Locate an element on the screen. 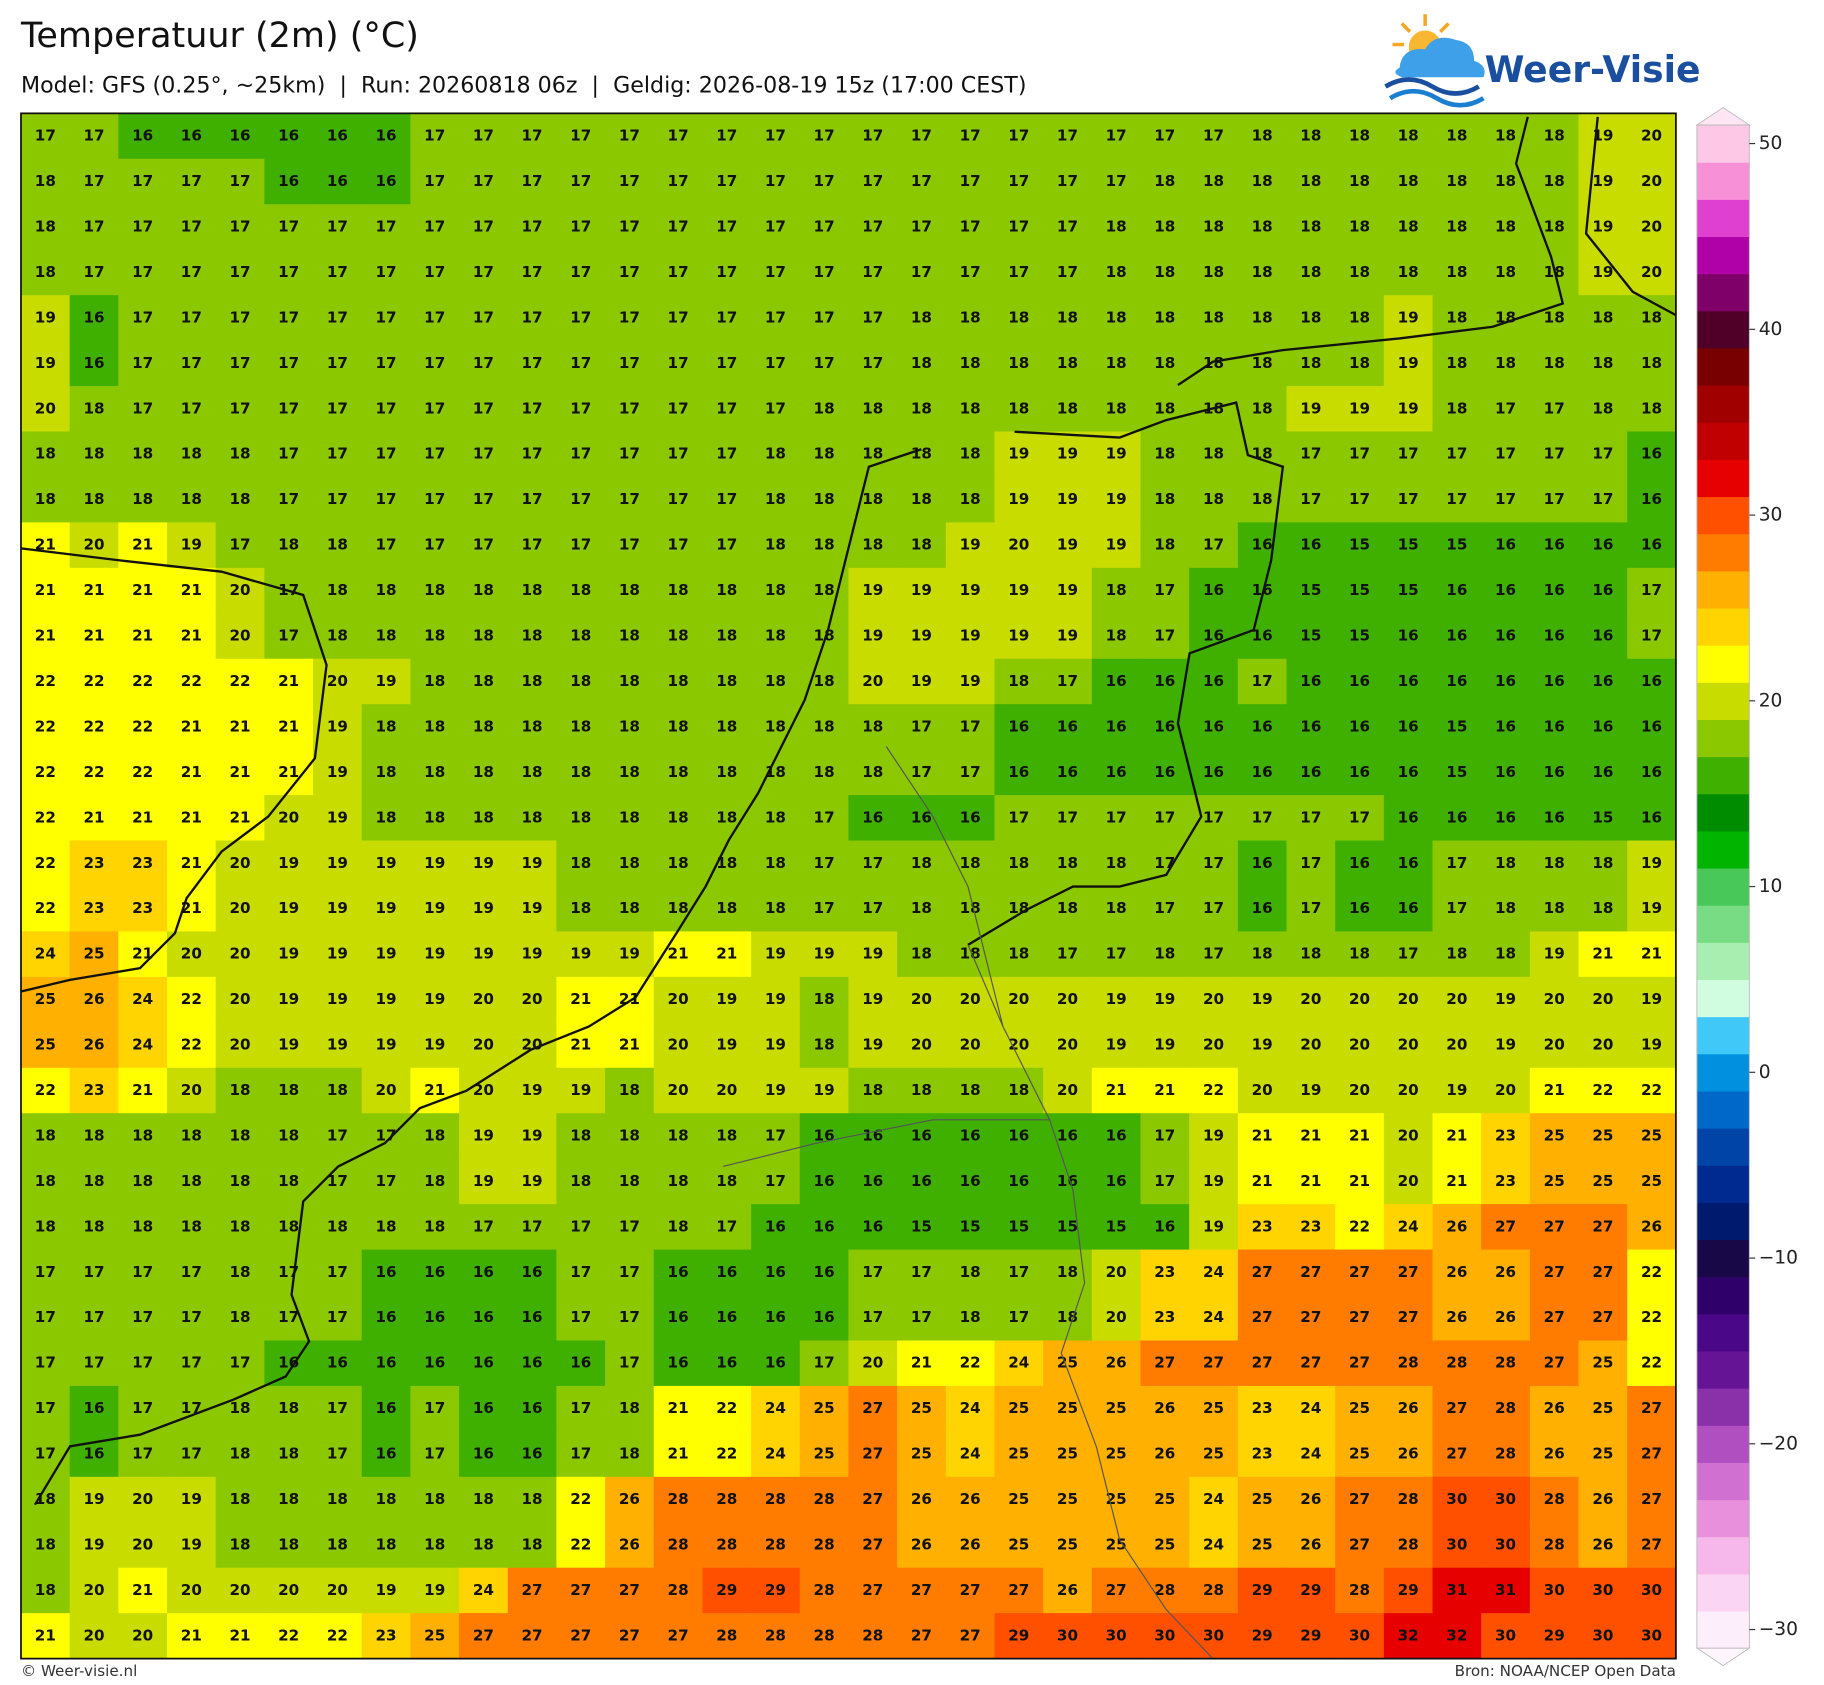 The height and width of the screenshot is (1685, 1824). temperature-label: 27 is located at coordinates (532, 1635).